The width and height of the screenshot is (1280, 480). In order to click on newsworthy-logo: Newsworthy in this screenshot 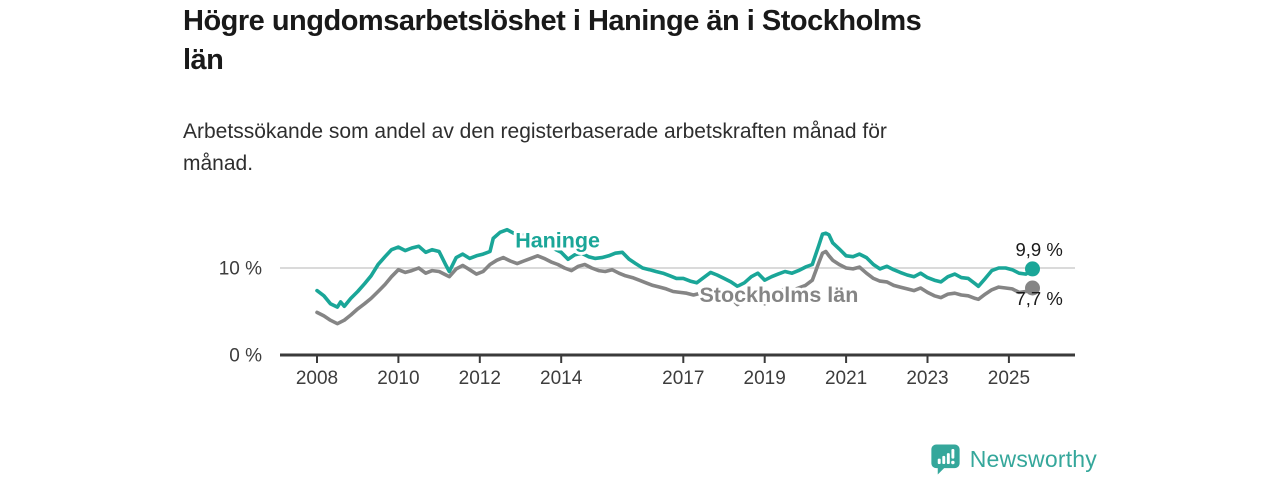, I will do `click(1013, 459)`.